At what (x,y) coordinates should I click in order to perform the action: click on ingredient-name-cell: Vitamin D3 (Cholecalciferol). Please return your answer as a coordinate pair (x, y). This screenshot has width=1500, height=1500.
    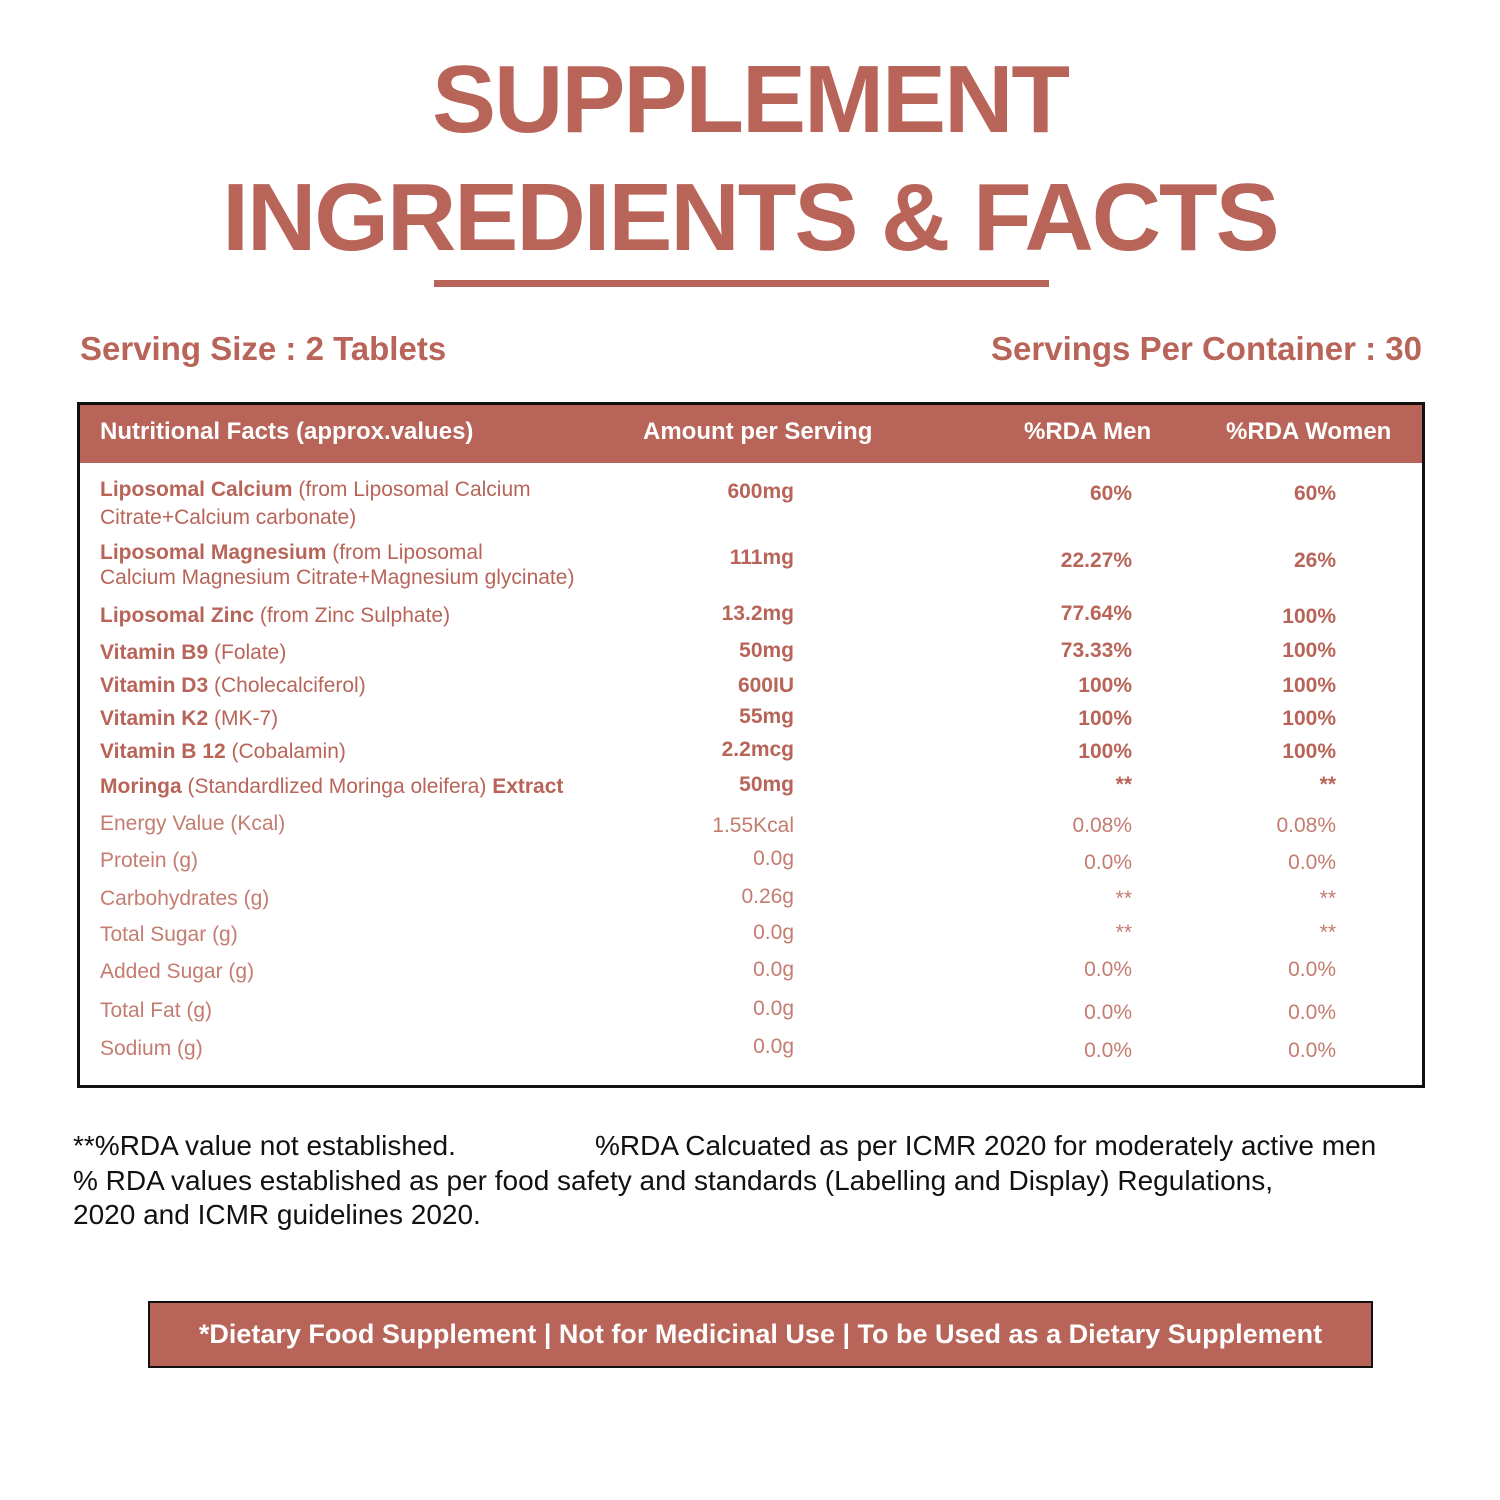
    Looking at the image, I should click on (233, 686).